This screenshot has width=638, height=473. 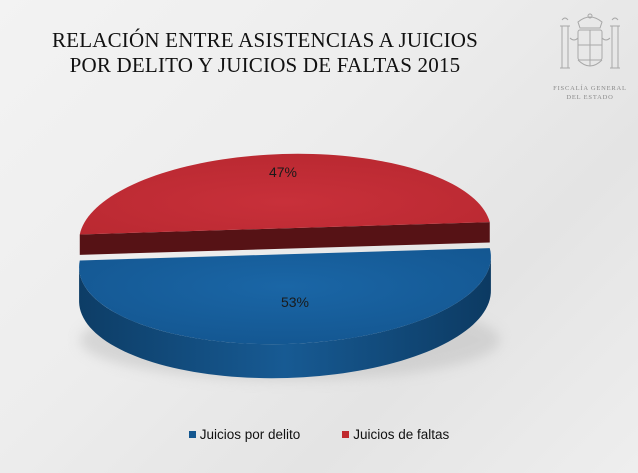 What do you see at coordinates (401, 434) in the screenshot?
I see `legend-label-juicios-de-faltas: Juicios de faltas` at bounding box center [401, 434].